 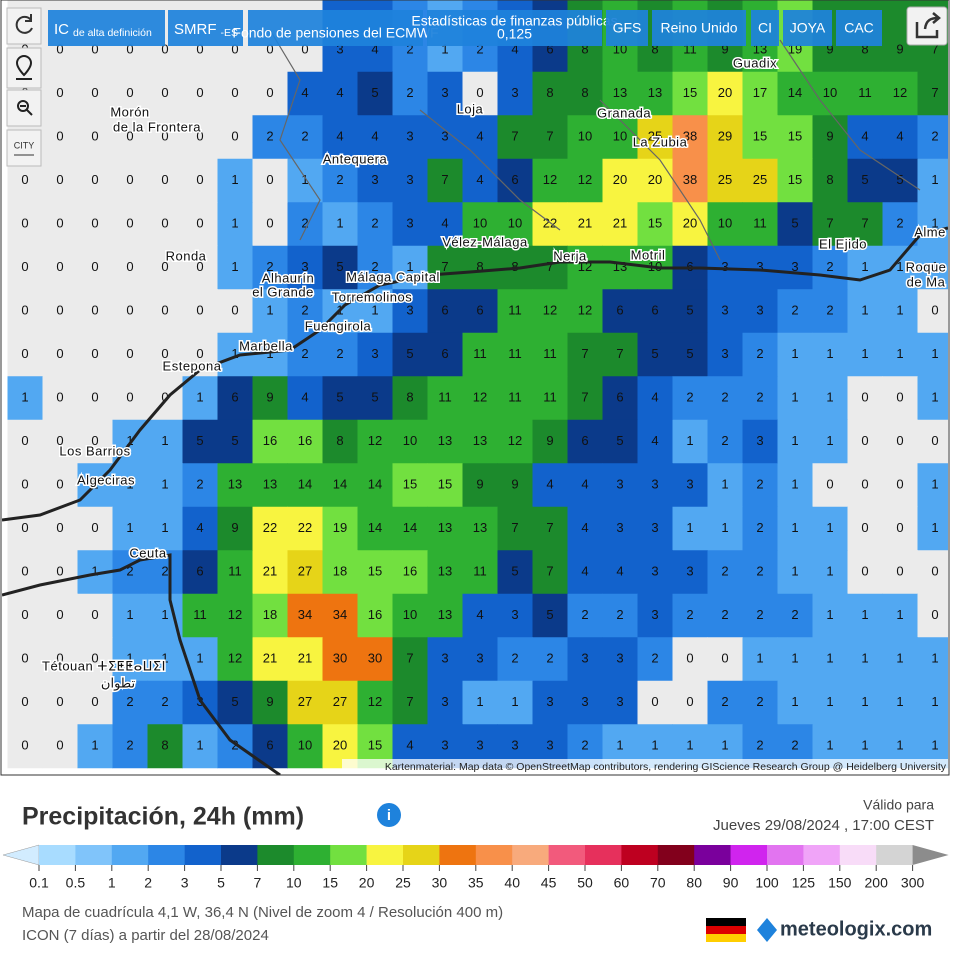 What do you see at coordinates (549, 883) in the screenshot?
I see `legend-tick-label: 45` at bounding box center [549, 883].